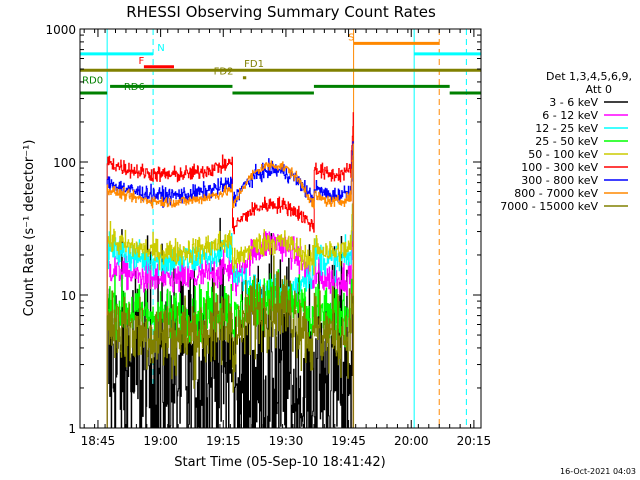 The width and height of the screenshot is (640, 480). What do you see at coordinates (351, 37) in the screenshot?
I see `flag-label: S` at bounding box center [351, 37].